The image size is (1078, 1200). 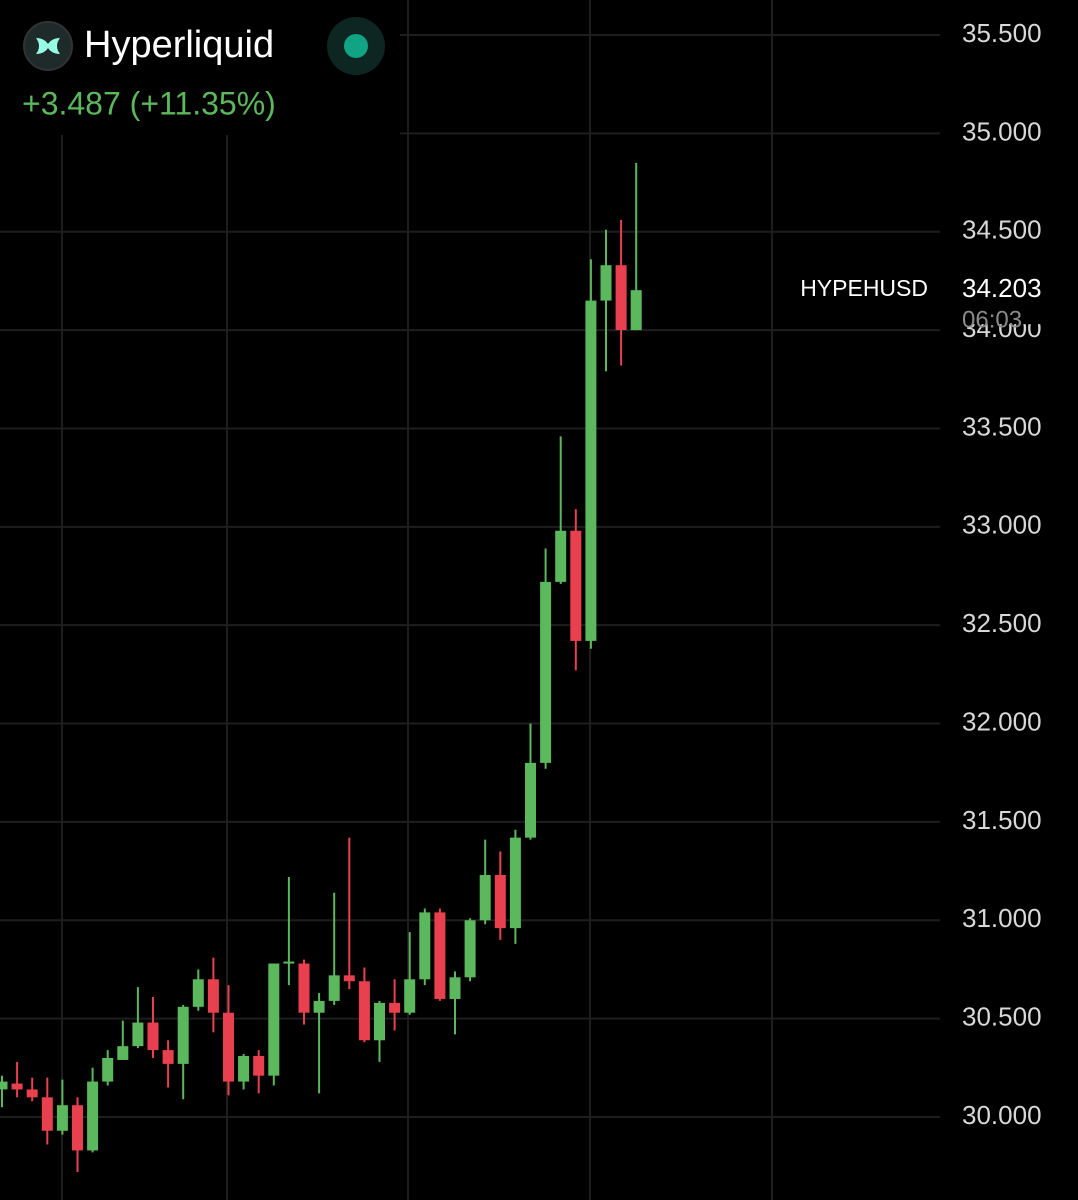 I want to click on logo-mark, so click(x=48, y=46).